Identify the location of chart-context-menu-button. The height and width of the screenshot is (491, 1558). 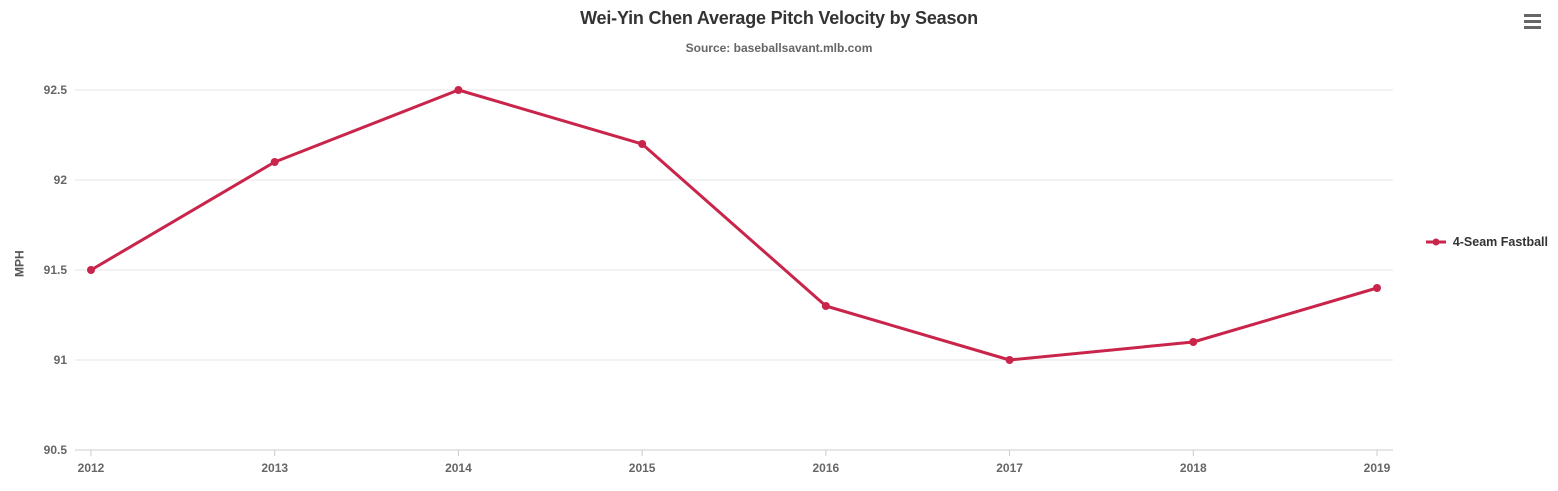
(1532, 21).